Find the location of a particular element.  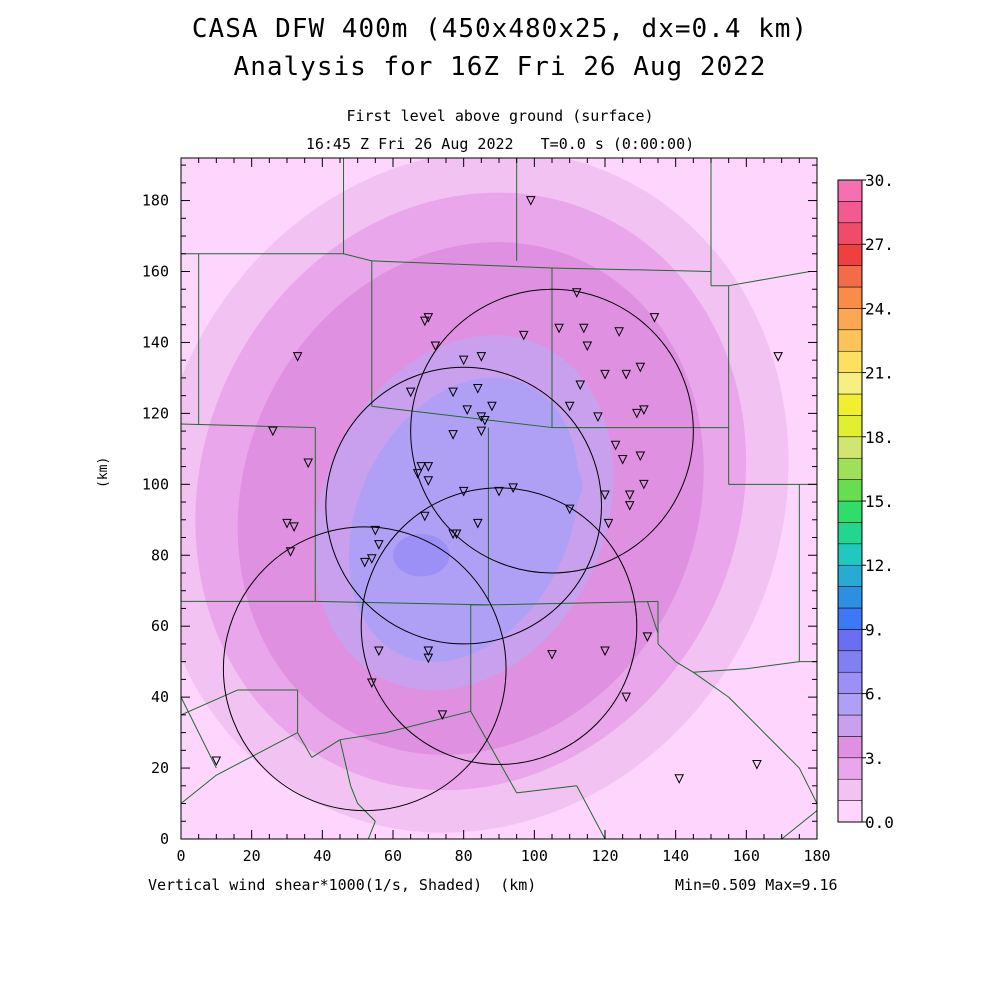

colorbar-label: 27. is located at coordinates (879, 244).